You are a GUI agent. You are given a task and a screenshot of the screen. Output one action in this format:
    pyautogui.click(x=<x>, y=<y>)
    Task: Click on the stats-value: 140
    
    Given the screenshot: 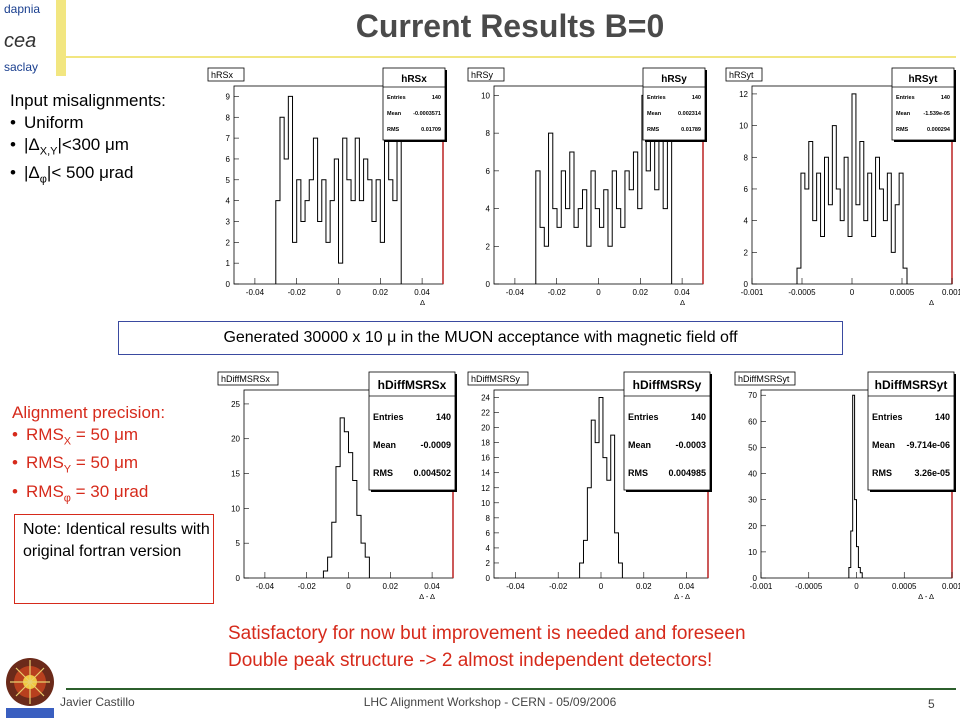 What is the action you would take?
    pyautogui.click(x=443, y=417)
    